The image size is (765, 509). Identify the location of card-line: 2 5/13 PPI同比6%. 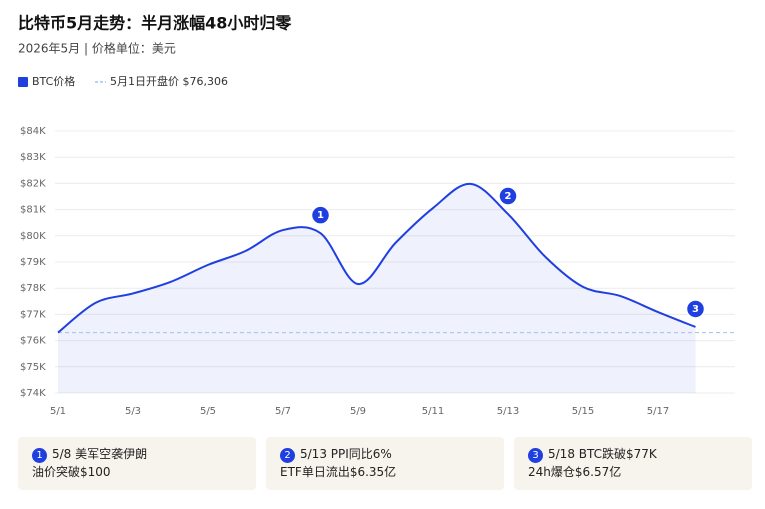
(392, 454).